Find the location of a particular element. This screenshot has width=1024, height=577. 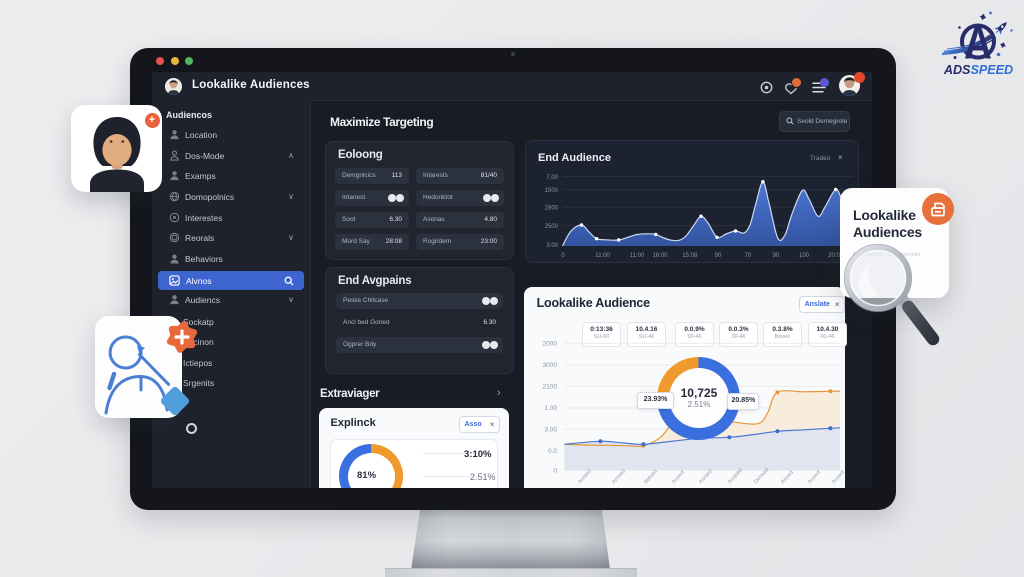

svg-text: 16:00 is located at coordinates (660, 256).